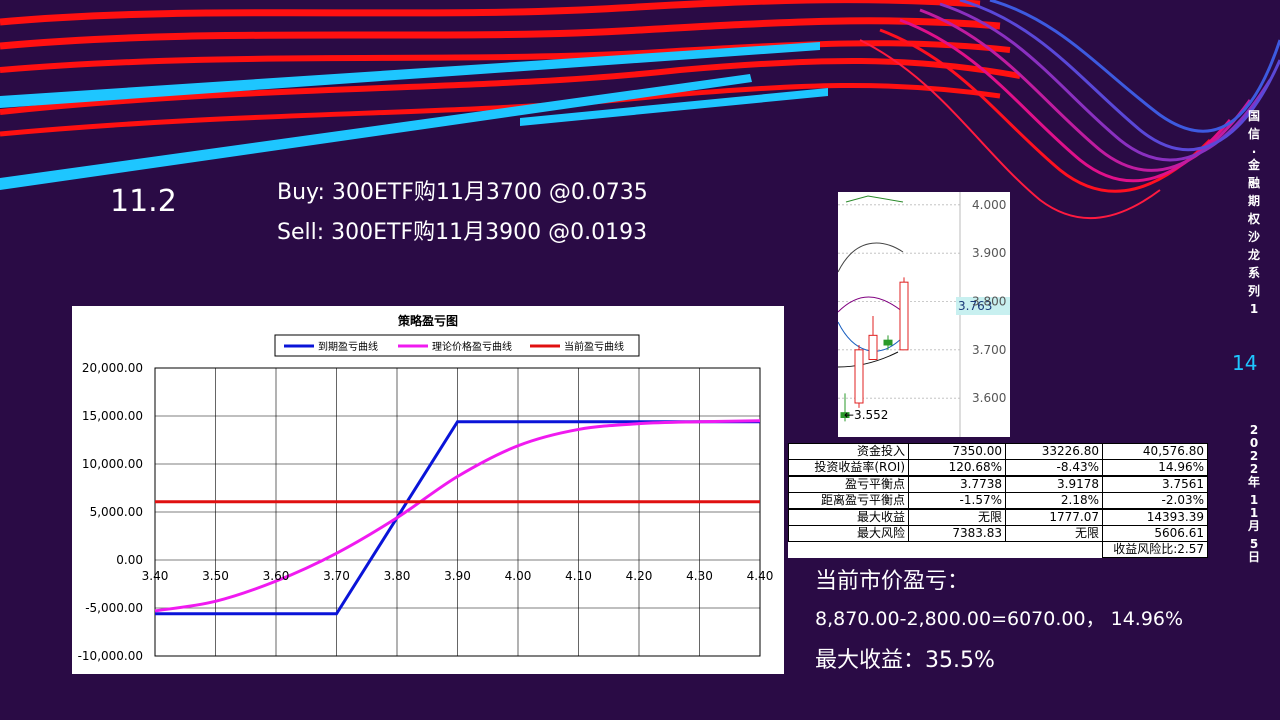 This screenshot has width=1280, height=720. What do you see at coordinates (639, 576) in the screenshot?
I see `x-tick-label: 4.20` at bounding box center [639, 576].